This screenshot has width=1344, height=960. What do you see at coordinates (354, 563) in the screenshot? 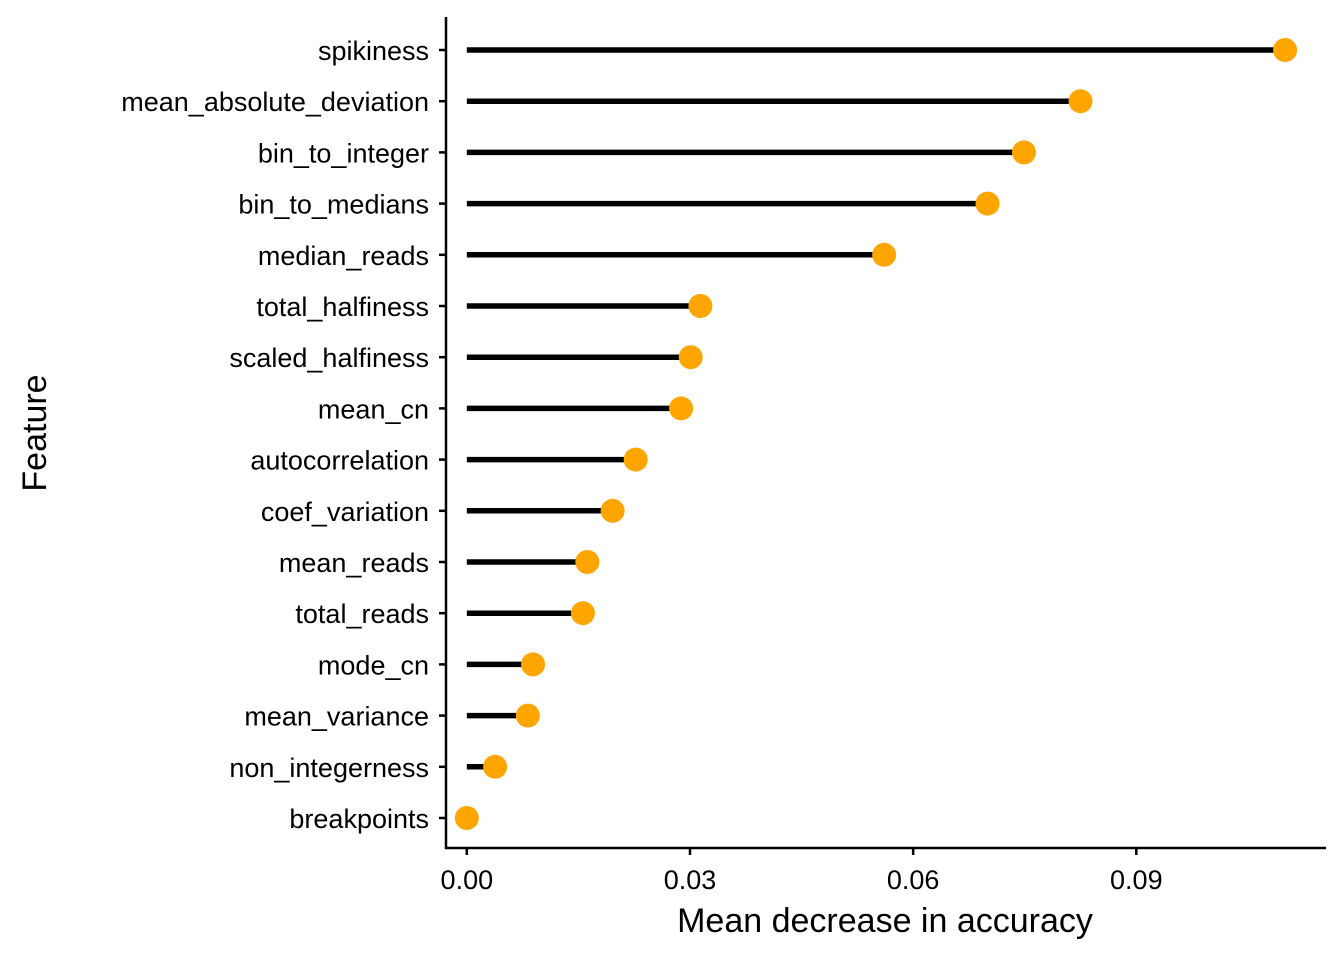
I see `y-tick-label: mean_reads` at bounding box center [354, 563].